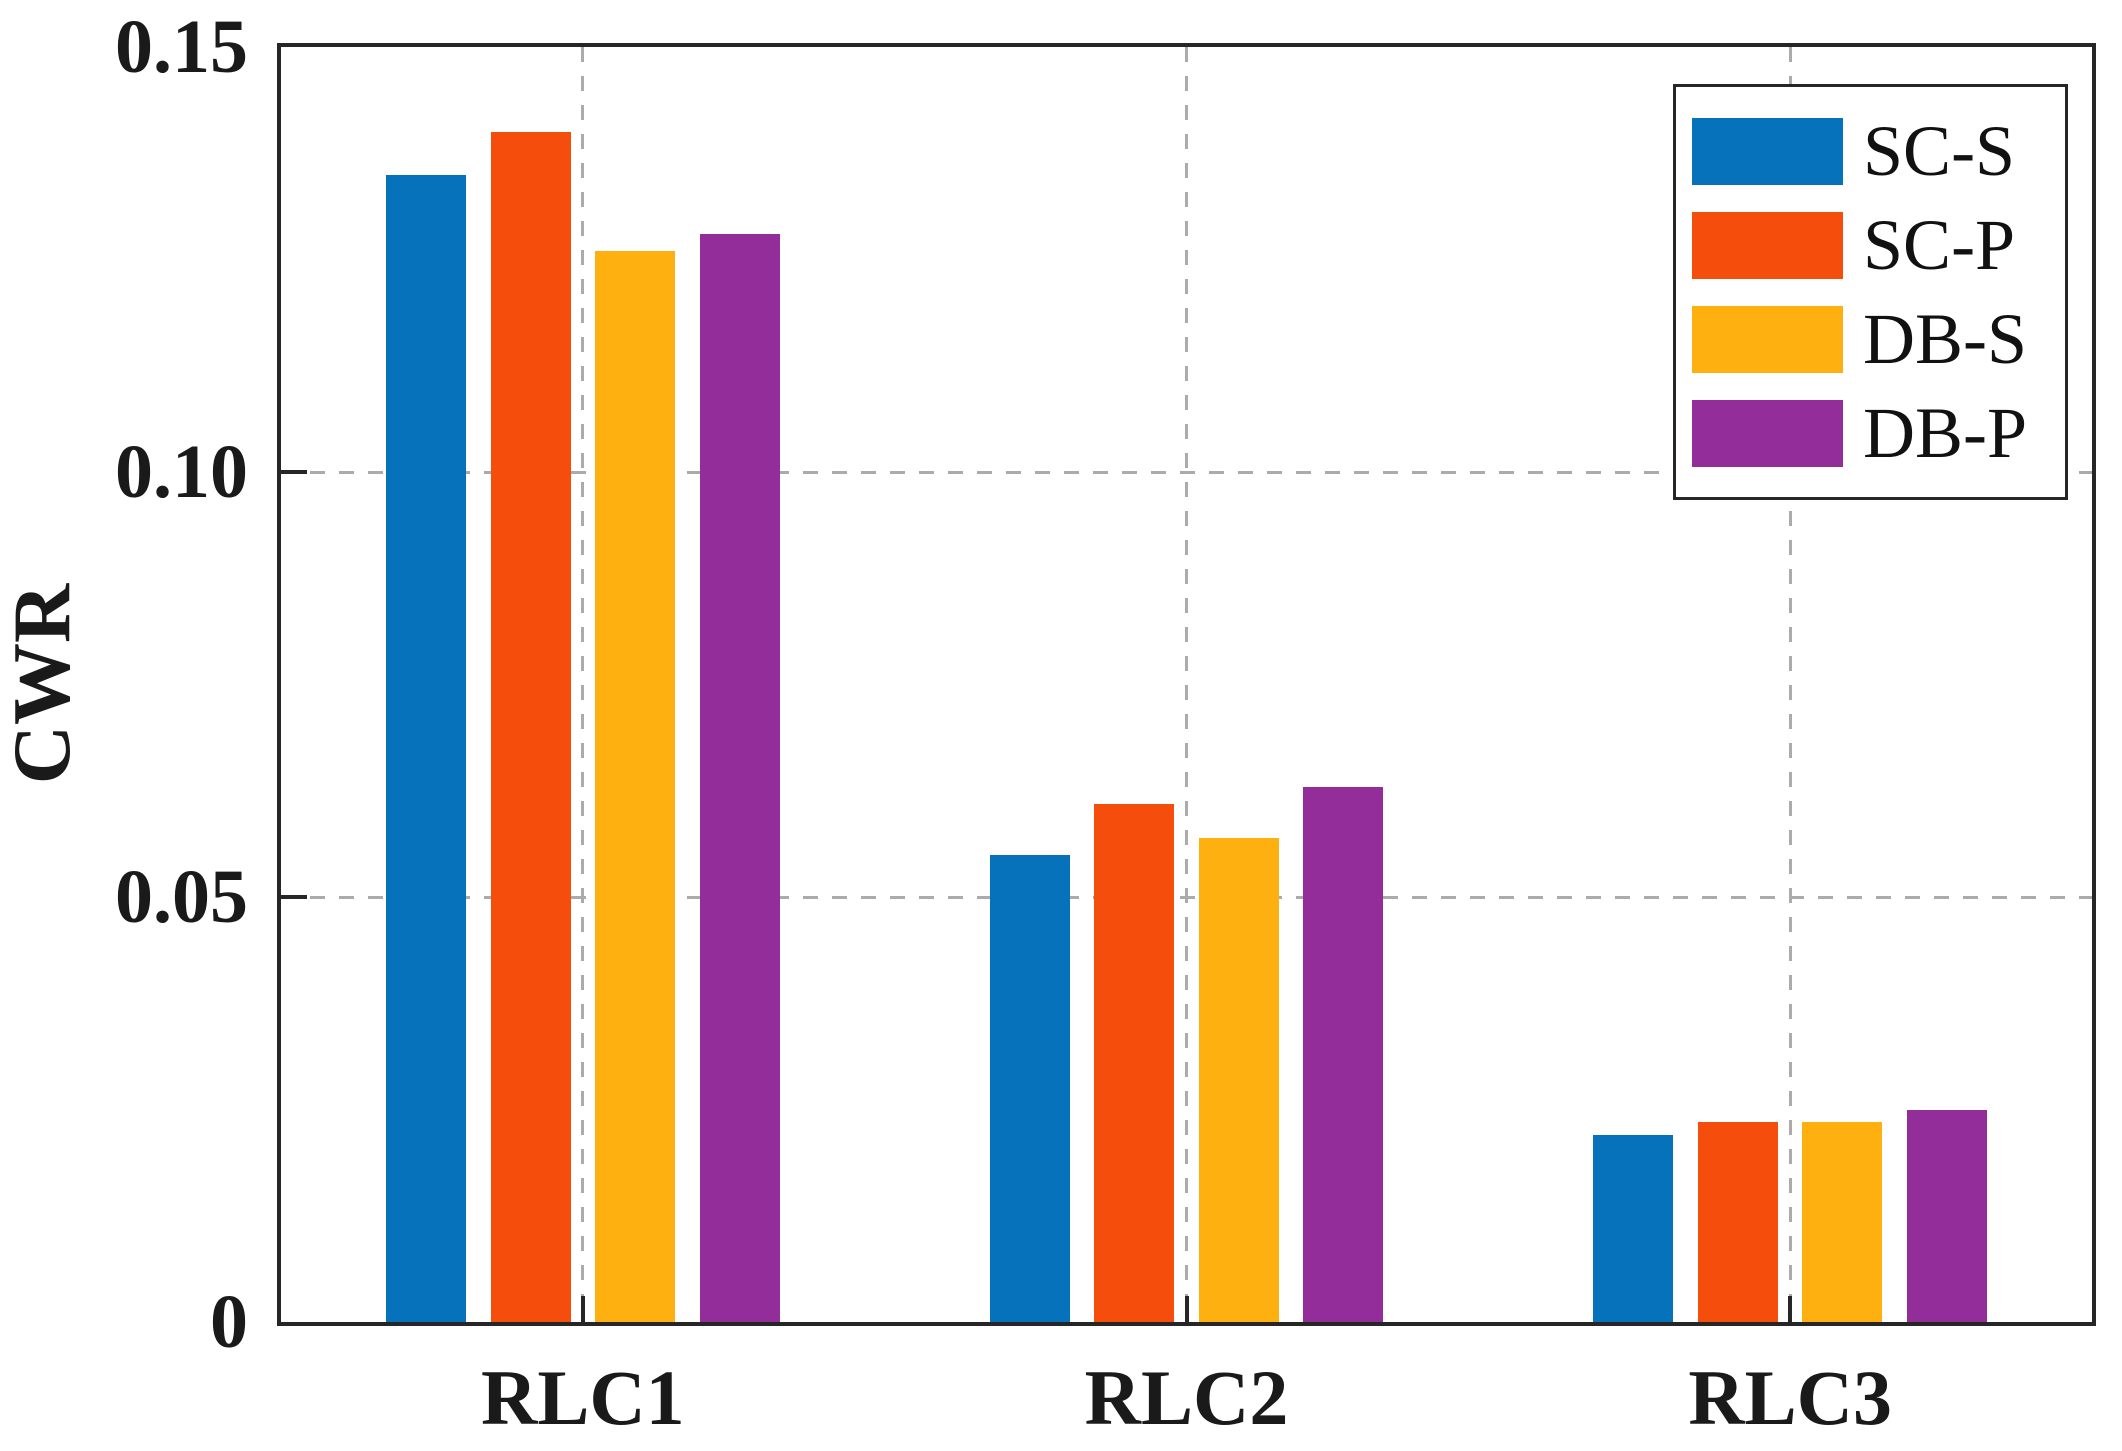 The image size is (2122, 1451). I want to click on bar-db-s-rlc2, so click(1238, 1079).